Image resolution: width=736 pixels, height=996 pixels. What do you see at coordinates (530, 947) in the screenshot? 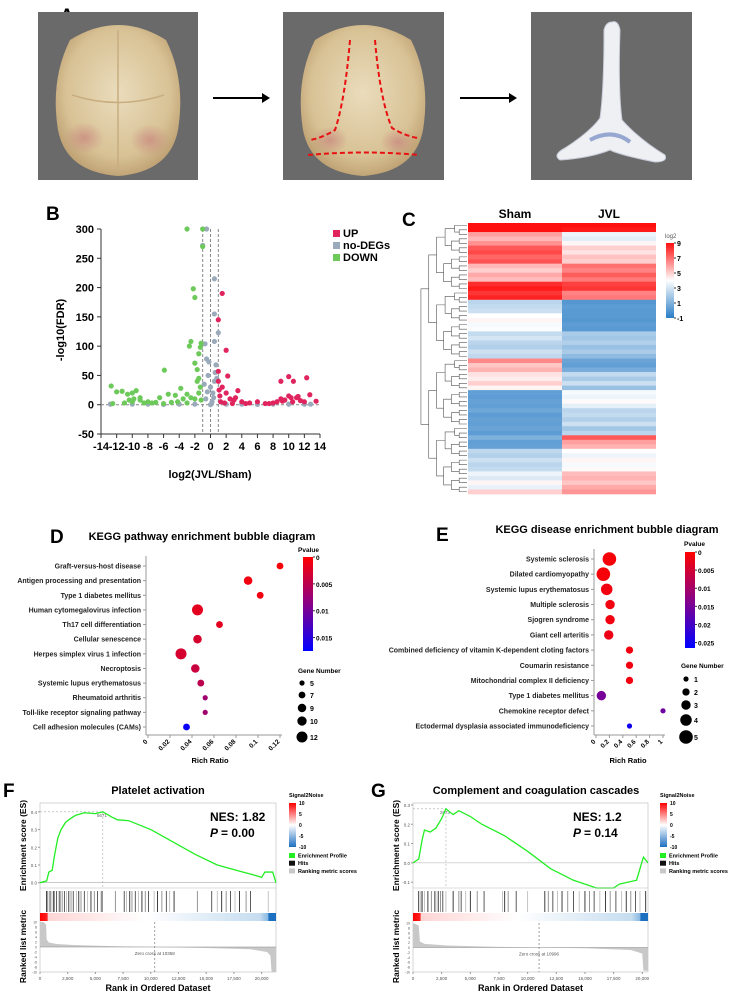
I see `ranking-metric-area` at bounding box center [530, 947].